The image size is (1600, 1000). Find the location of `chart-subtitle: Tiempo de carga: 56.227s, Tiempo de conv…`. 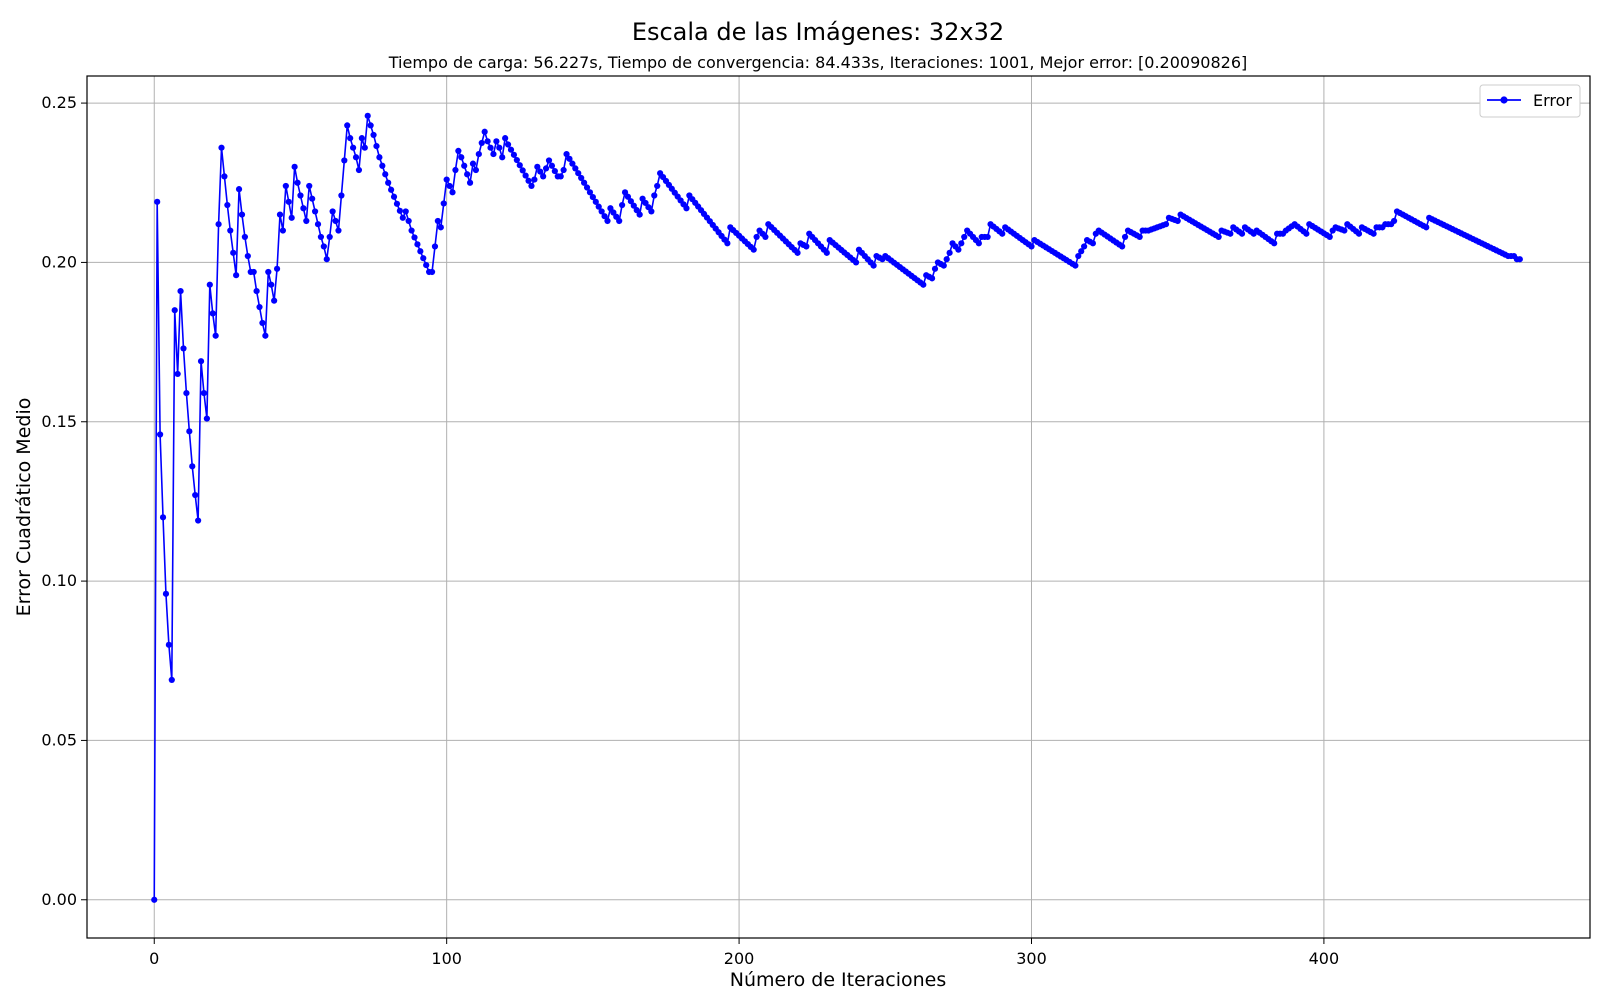

chart-subtitle: Tiempo de carga: 56.227s, Tiempo de conv… is located at coordinates (817, 62).